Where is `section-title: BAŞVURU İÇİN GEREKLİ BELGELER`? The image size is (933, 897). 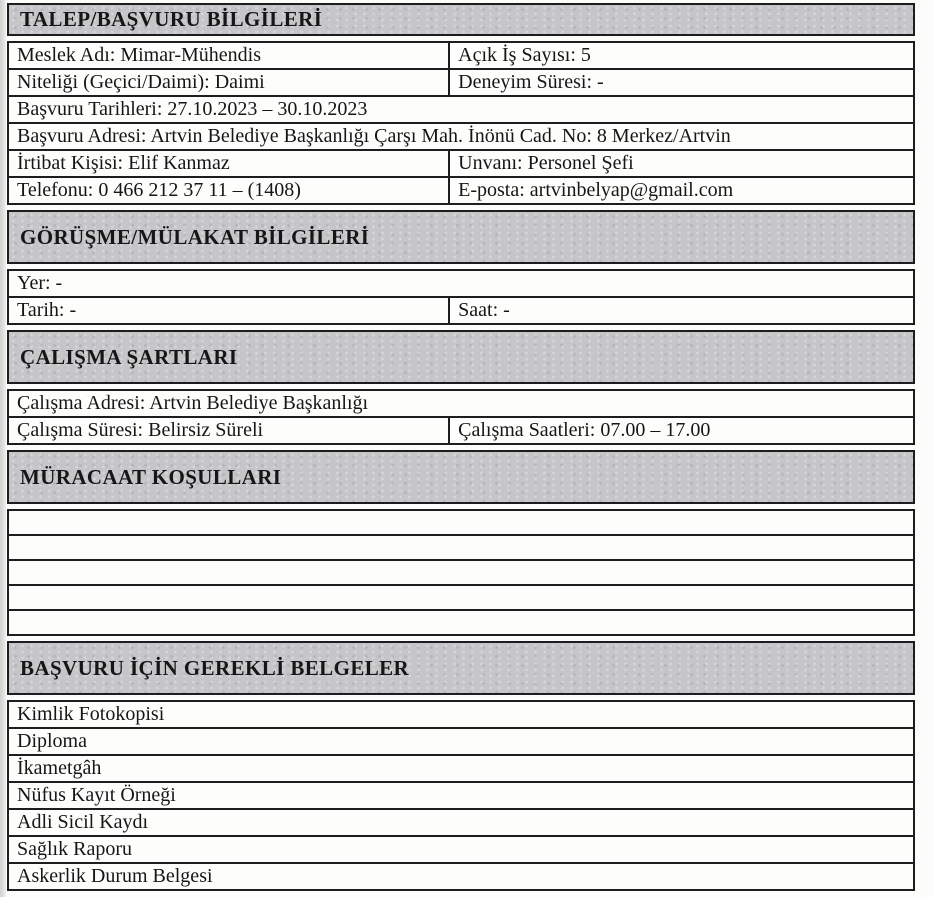 section-title: BAŞVURU İÇİN GEREKLİ BELGELER is located at coordinates (215, 667).